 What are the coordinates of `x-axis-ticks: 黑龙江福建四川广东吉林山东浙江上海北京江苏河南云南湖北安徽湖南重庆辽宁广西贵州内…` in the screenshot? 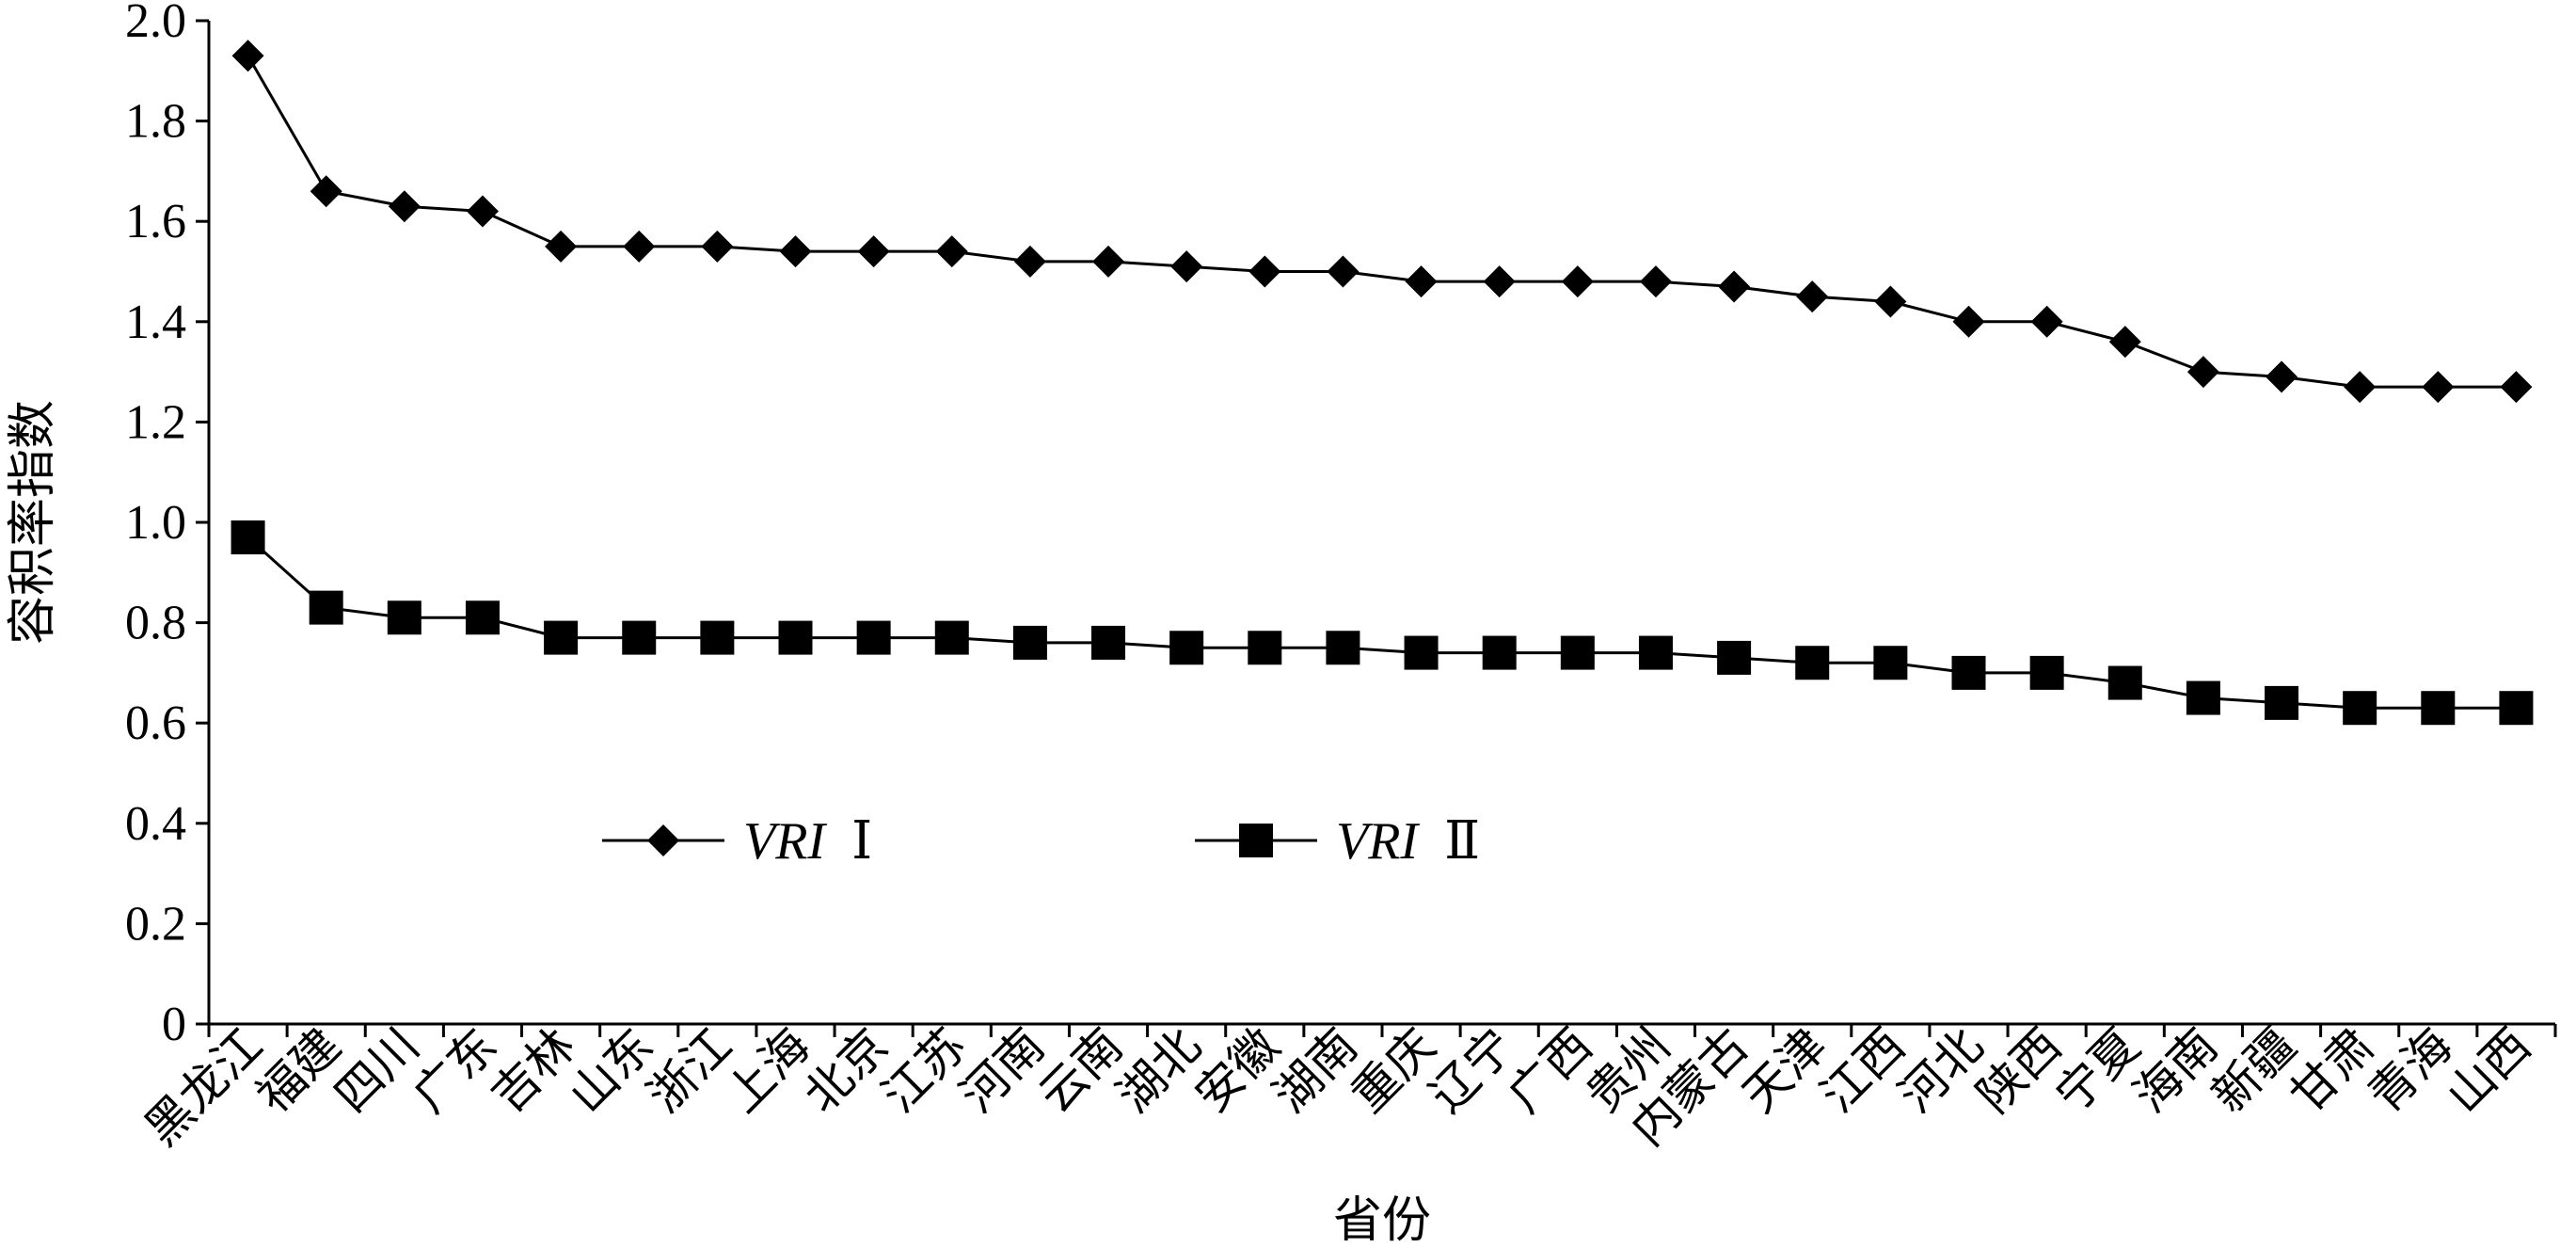 It's located at (1346, 1087).